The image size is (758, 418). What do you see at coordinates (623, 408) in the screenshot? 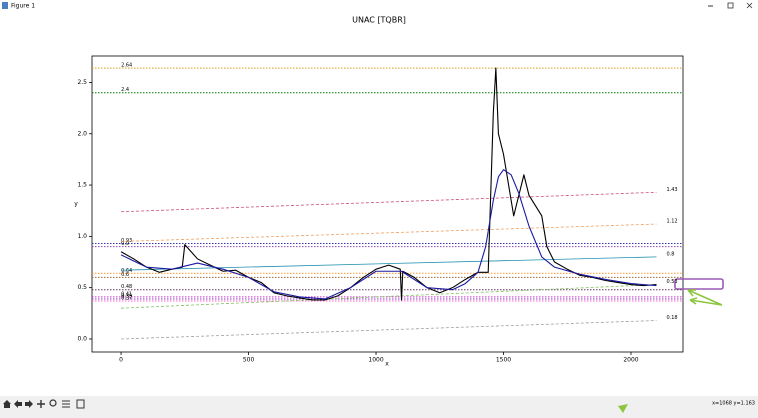
I see `cursor-arrow` at bounding box center [623, 408].